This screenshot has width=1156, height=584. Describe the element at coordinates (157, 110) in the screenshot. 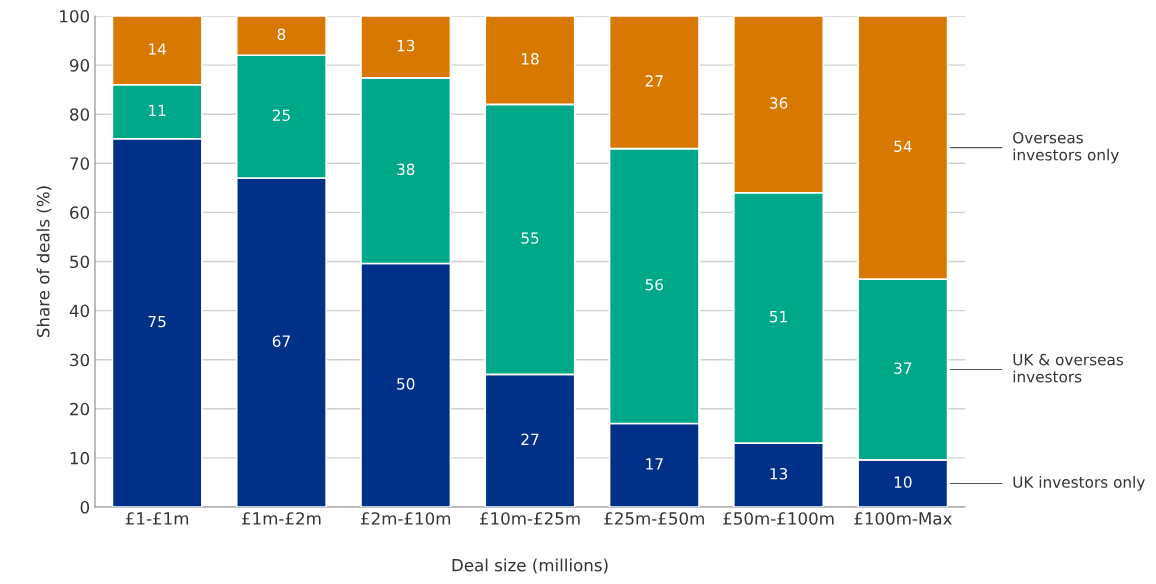

I see `data-label: 11` at that location.